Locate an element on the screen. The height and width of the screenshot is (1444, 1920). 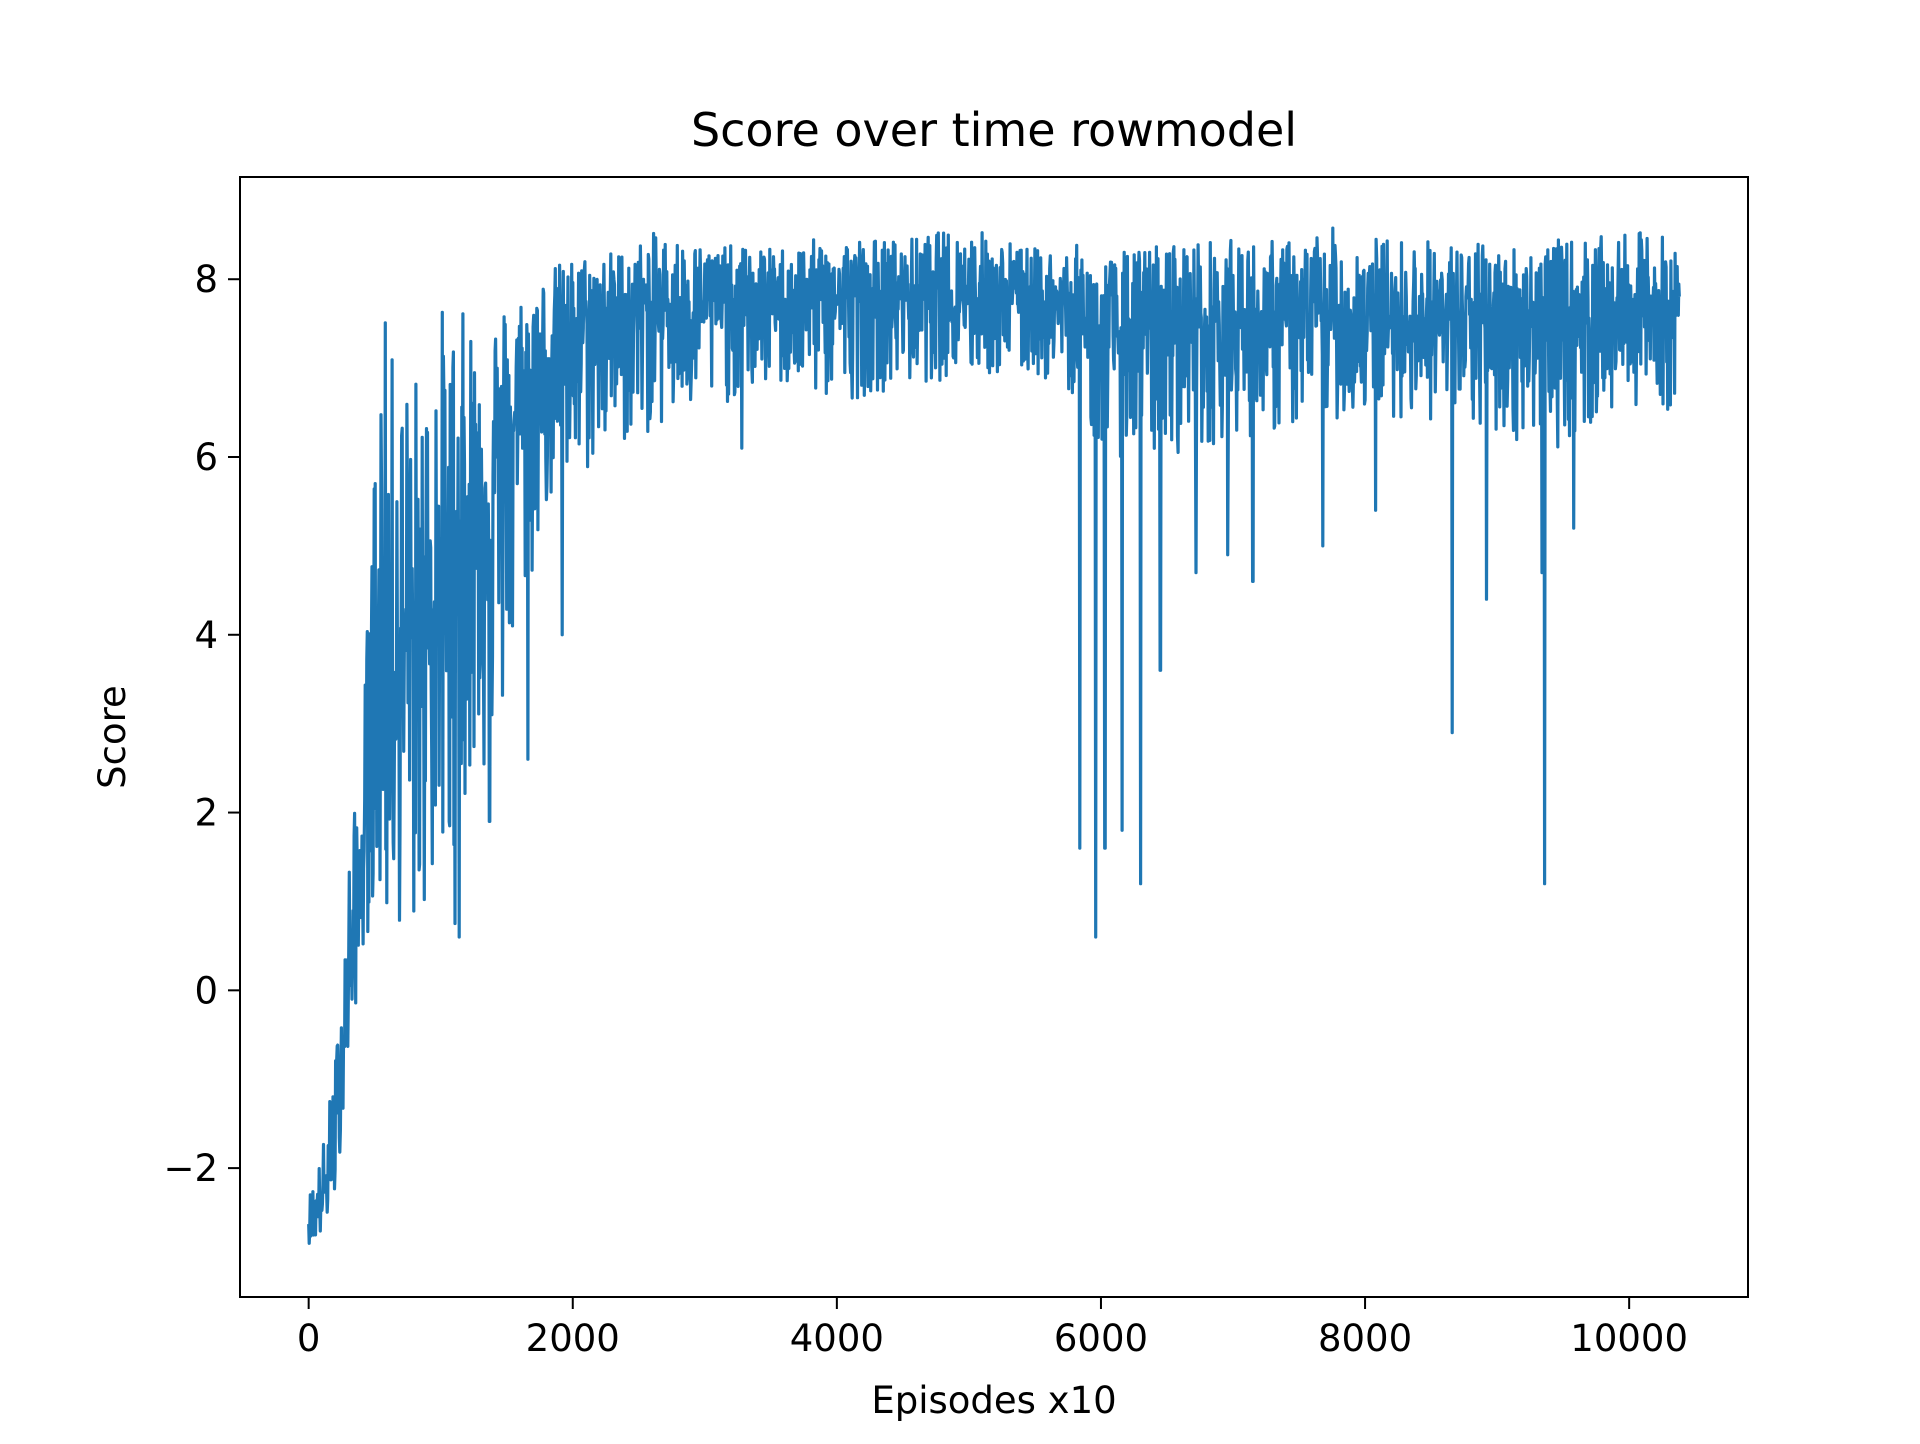
y-tick-label: 8 is located at coordinates (206, 279).